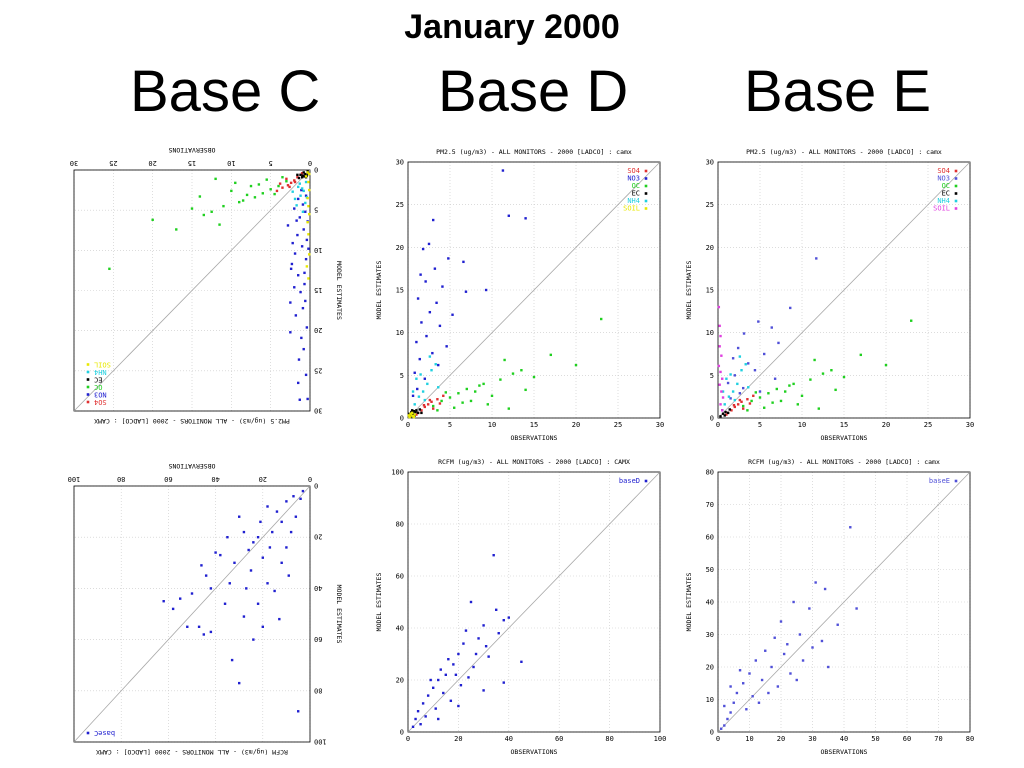 Image resolution: width=1024 pixels, height=768 pixels. I want to click on legend-marker, so click(88, 733).